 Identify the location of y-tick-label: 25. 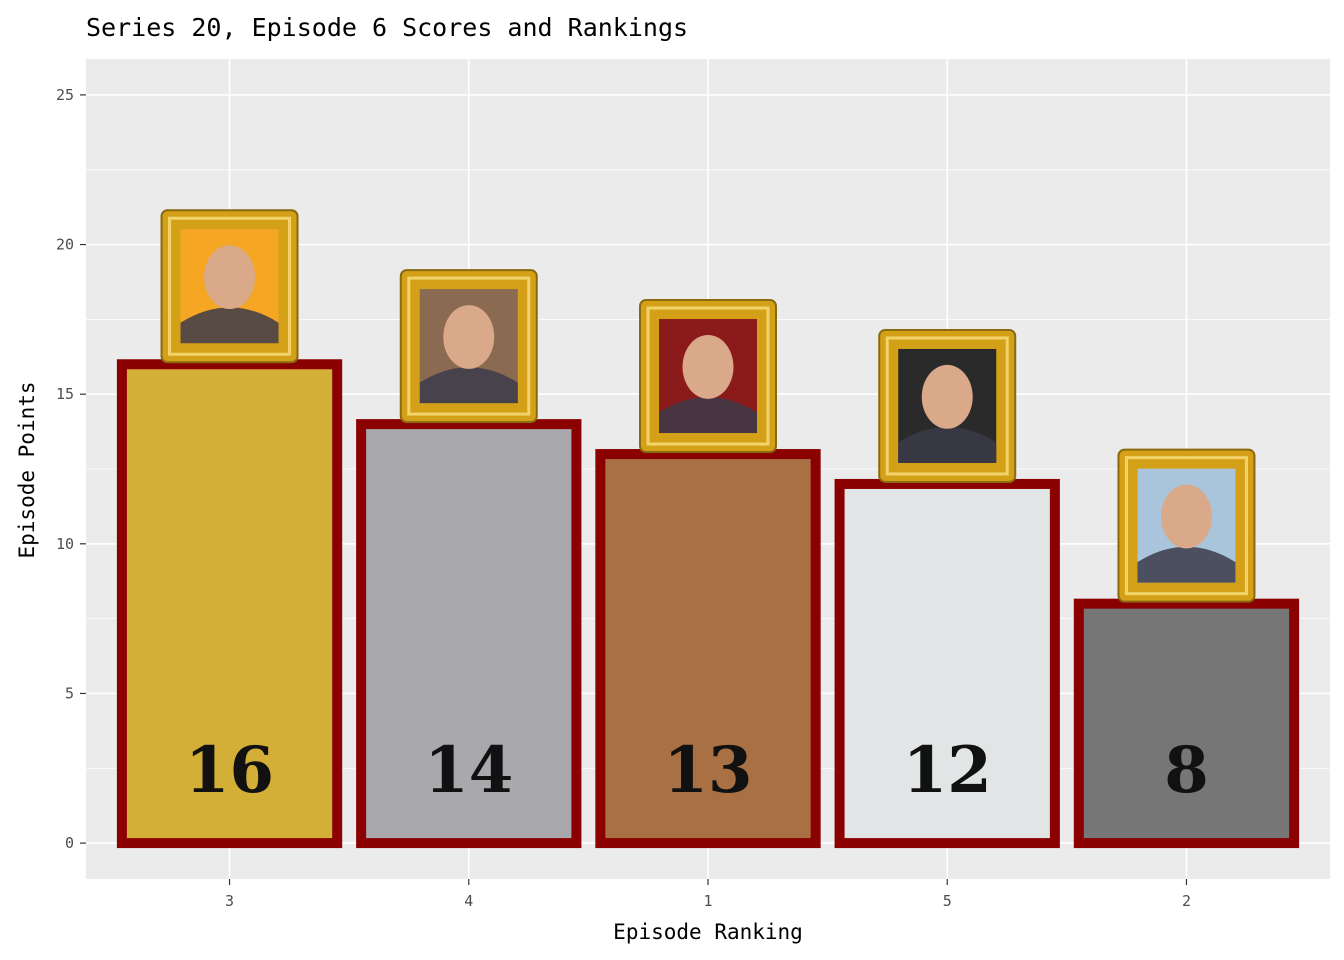
(65, 95).